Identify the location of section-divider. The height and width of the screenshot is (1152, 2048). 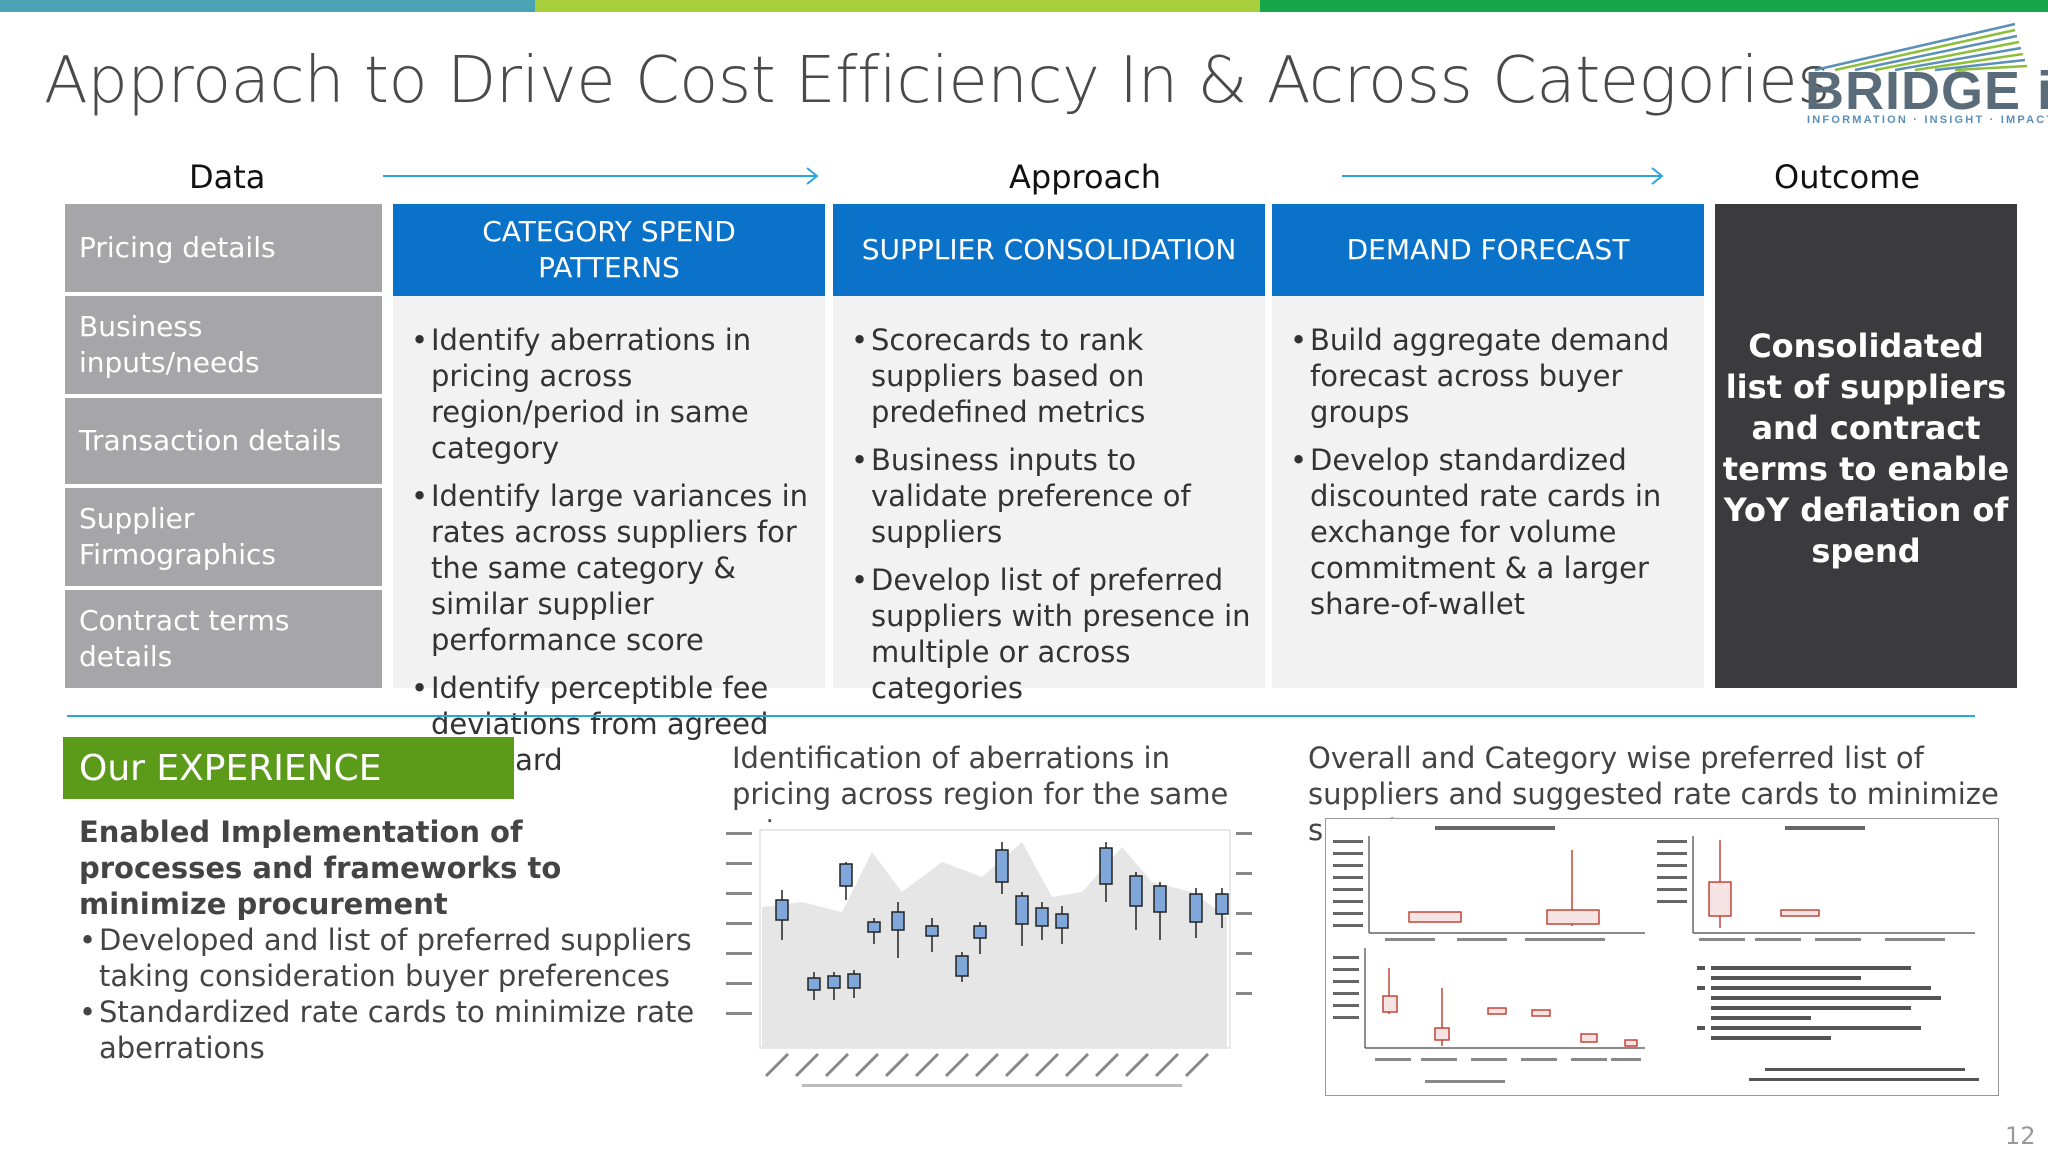
(1021, 716).